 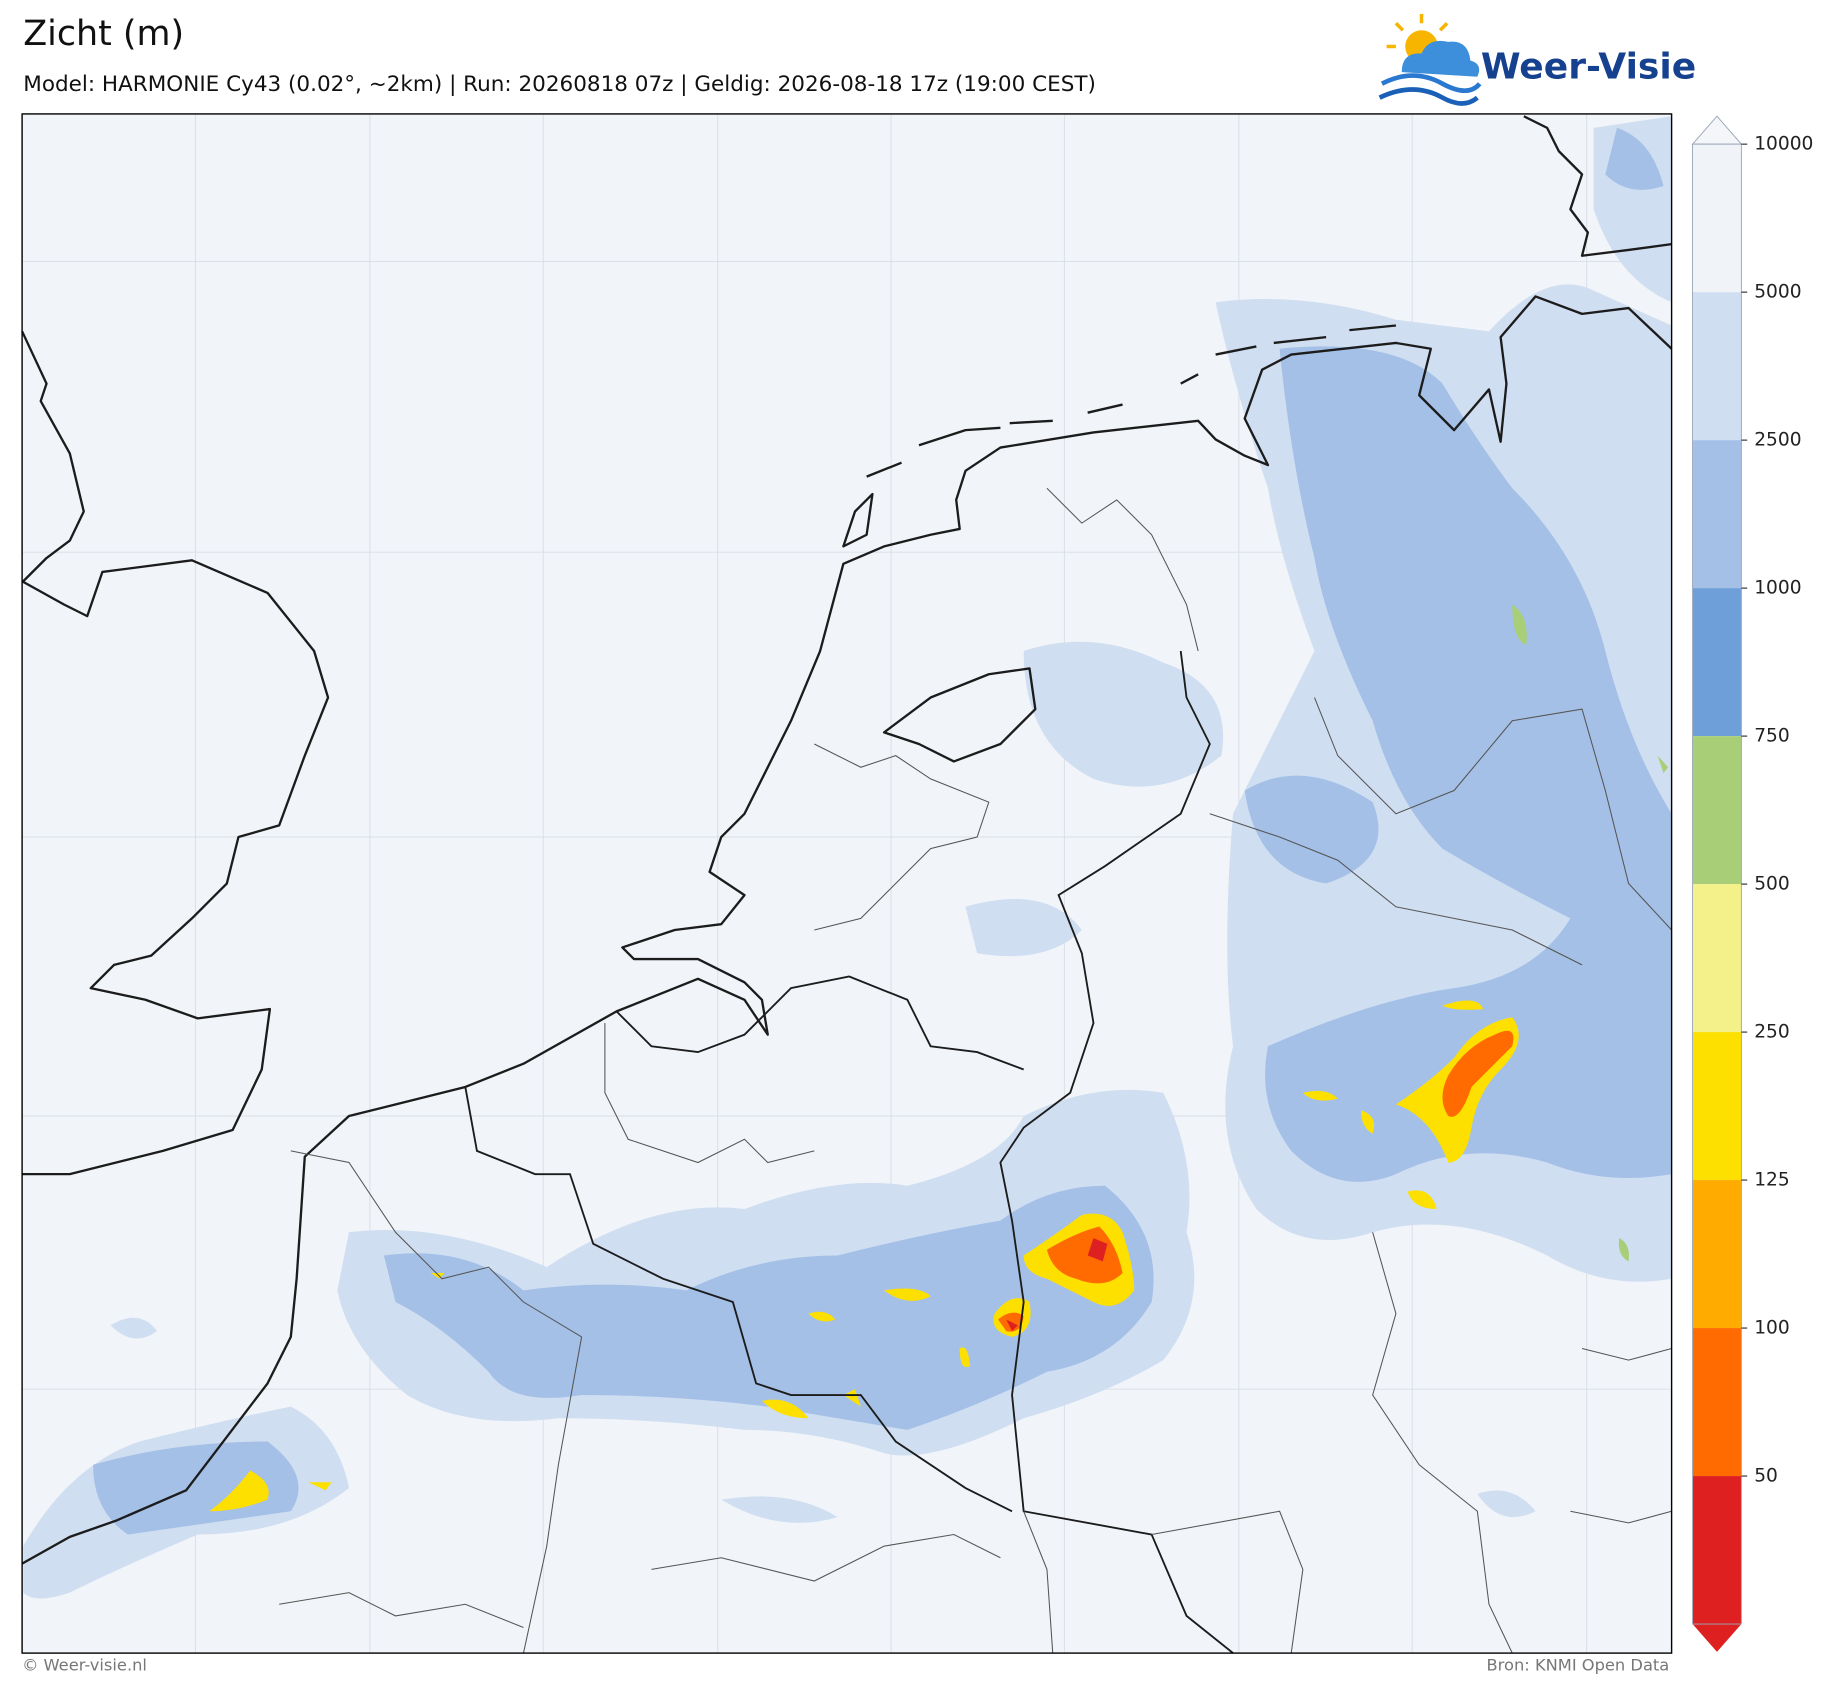 What do you see at coordinates (1717, 130) in the screenshot?
I see `colorbar-over` at bounding box center [1717, 130].